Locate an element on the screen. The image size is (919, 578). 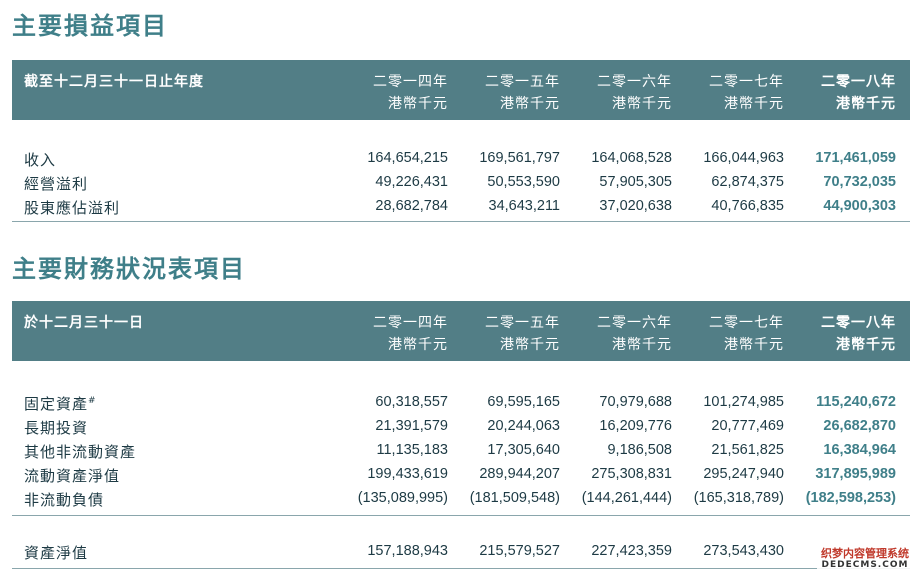
table-cell: 164,068,528 is located at coordinates (631, 158).